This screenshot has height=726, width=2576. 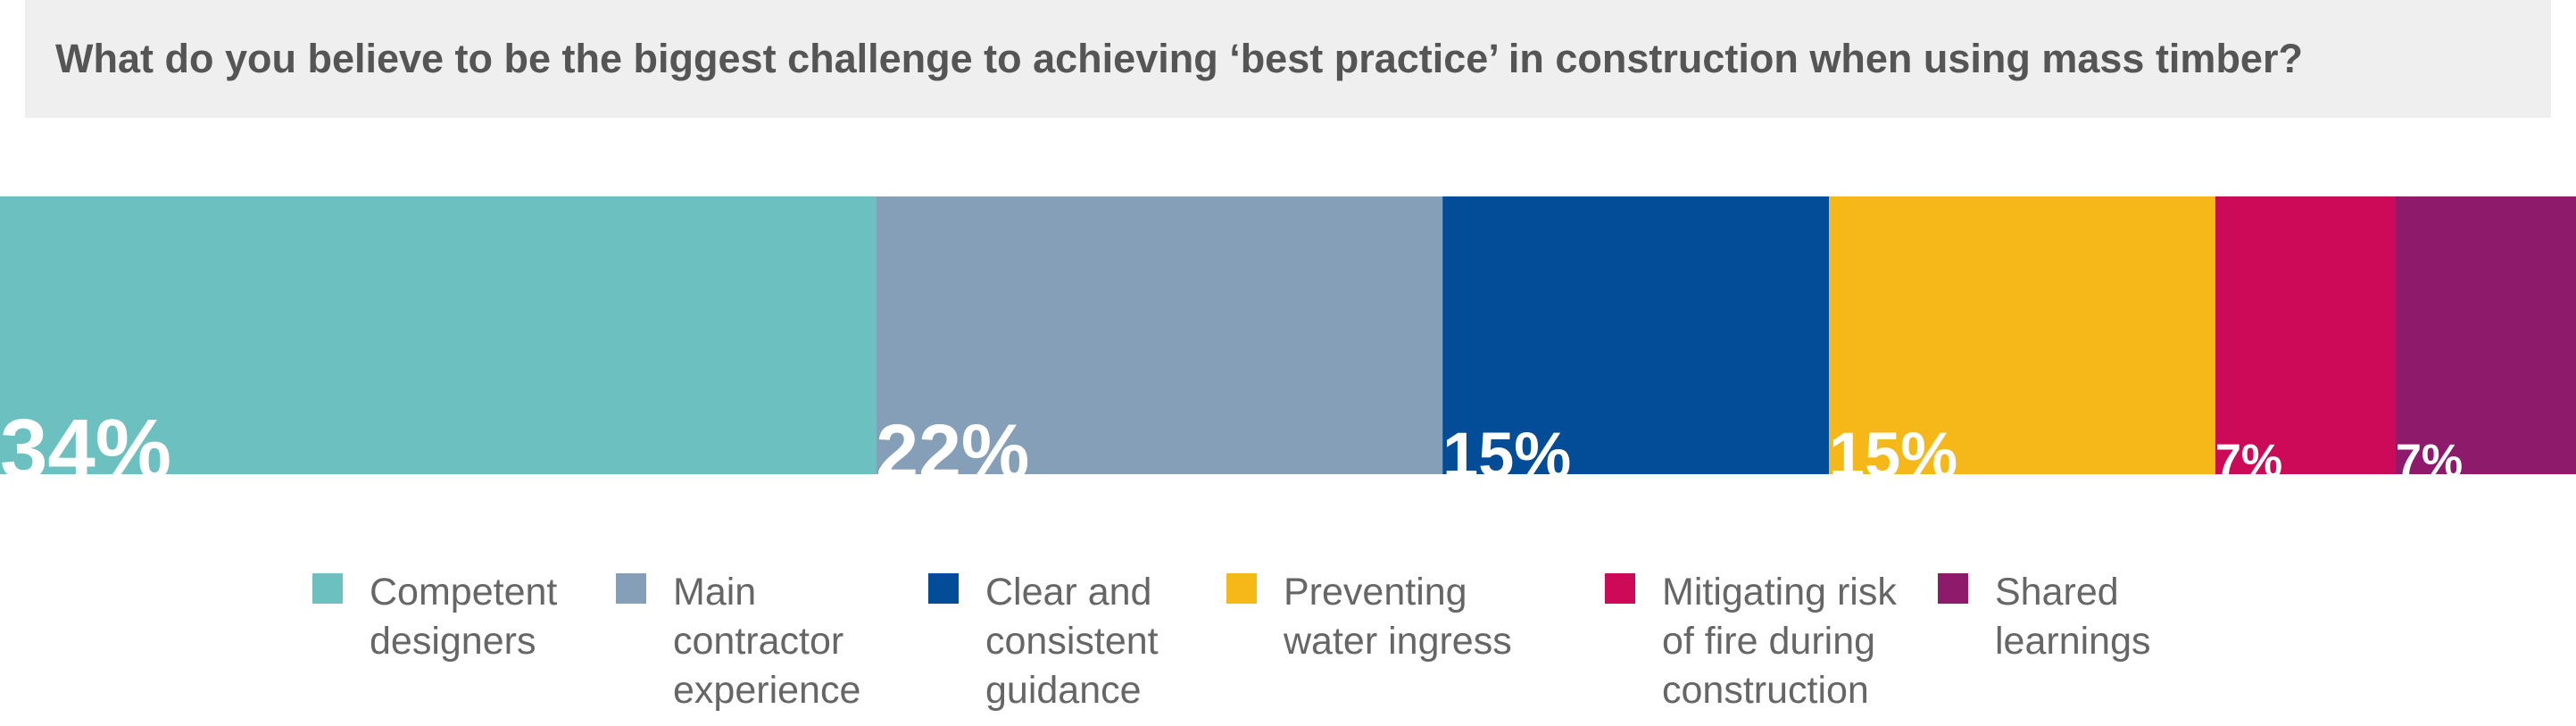 I want to click on legend-item: Main contractor experience, so click(x=752, y=641).